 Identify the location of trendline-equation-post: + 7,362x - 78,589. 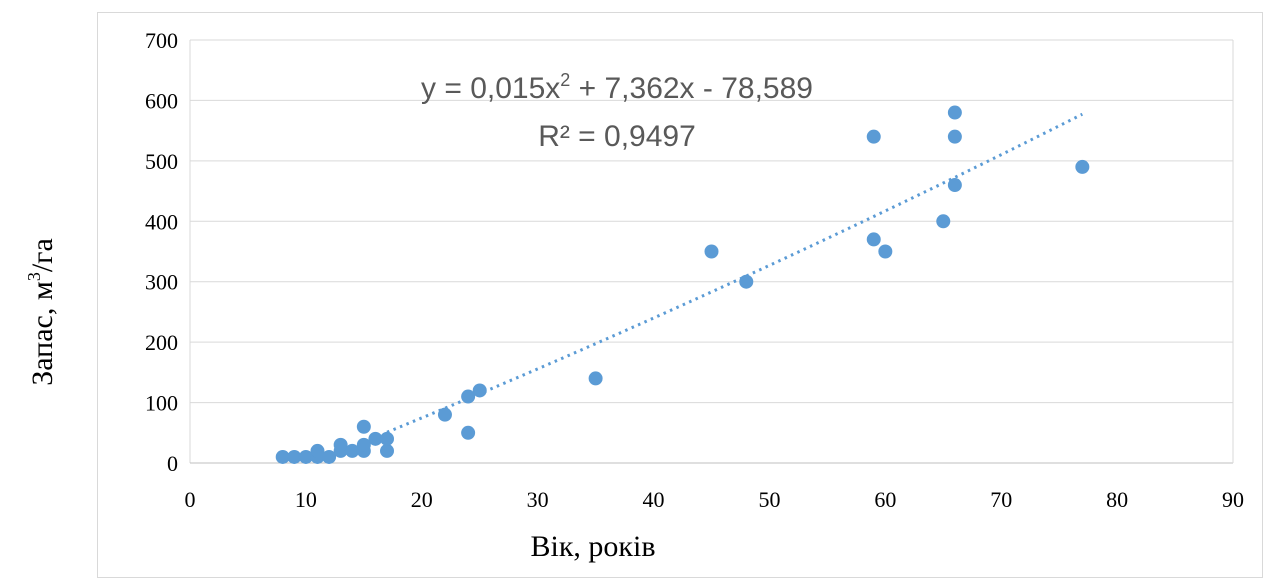
(691, 88).